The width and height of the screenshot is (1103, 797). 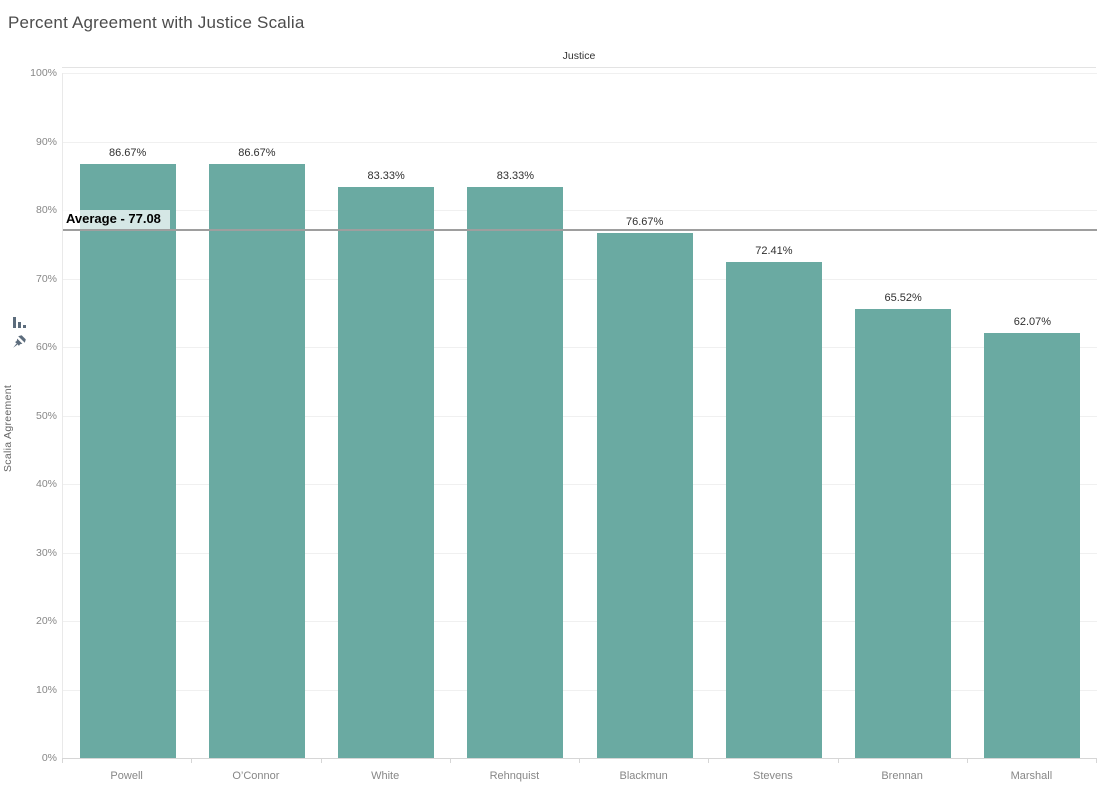 I want to click on y-tick-label: 10%, so click(x=46, y=689).